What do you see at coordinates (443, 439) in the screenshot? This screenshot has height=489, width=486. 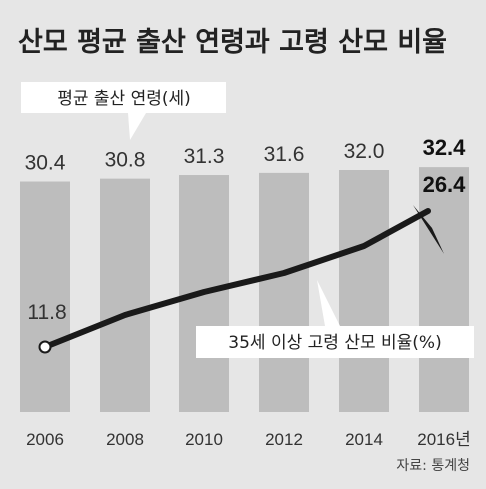 I see `x-tick-label: 2016년` at bounding box center [443, 439].